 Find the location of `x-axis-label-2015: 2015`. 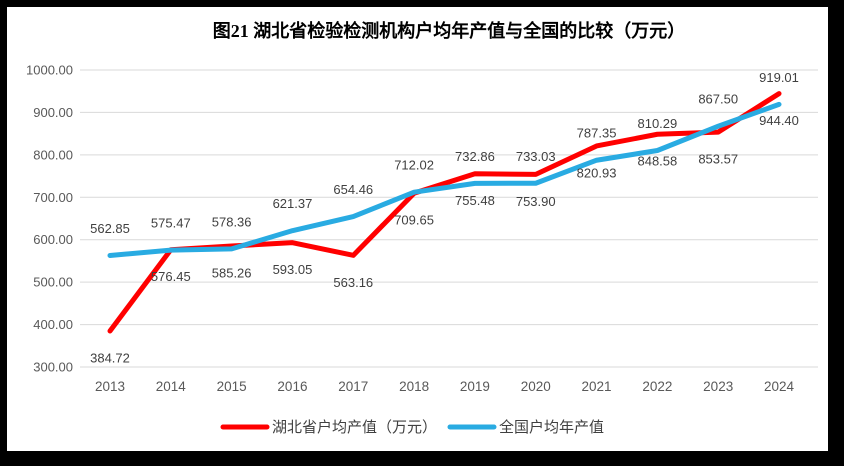

x-axis-label-2015: 2015 is located at coordinates (232, 386).